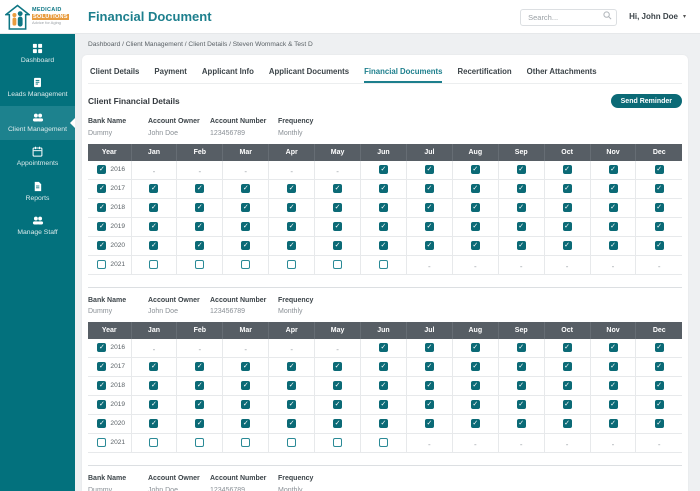 This screenshot has height=491, width=700. Describe the element at coordinates (102, 443) in the screenshot. I see `year-checkbox` at that location.